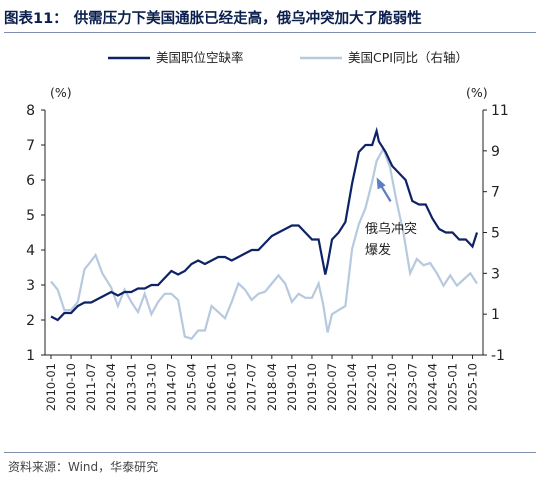 This screenshot has width=540, height=484. Describe the element at coordinates (30, 181) in the screenshot. I see `left-tick-label: 6` at that location.